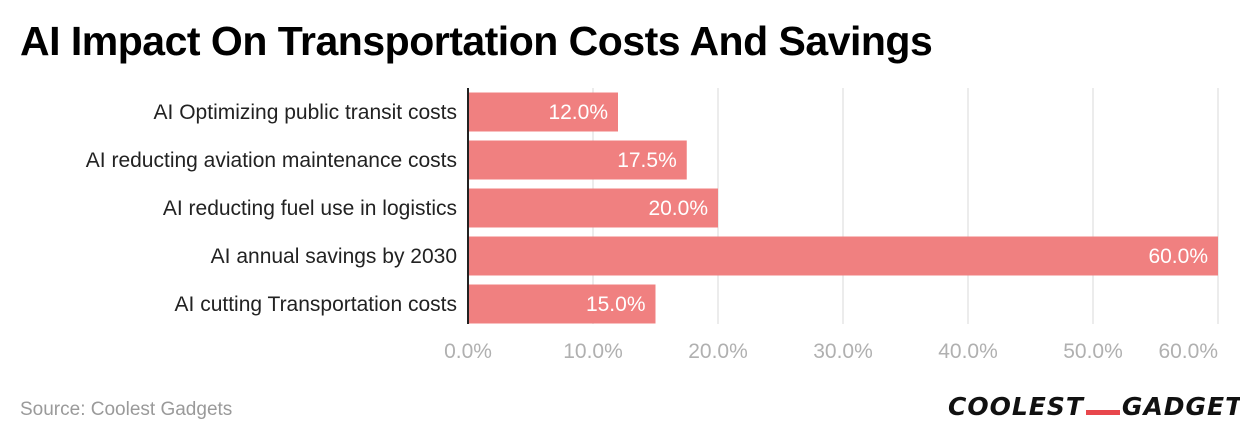  What do you see at coordinates (968, 351) in the screenshot?
I see `x-tick-label: 40.0%` at bounding box center [968, 351].